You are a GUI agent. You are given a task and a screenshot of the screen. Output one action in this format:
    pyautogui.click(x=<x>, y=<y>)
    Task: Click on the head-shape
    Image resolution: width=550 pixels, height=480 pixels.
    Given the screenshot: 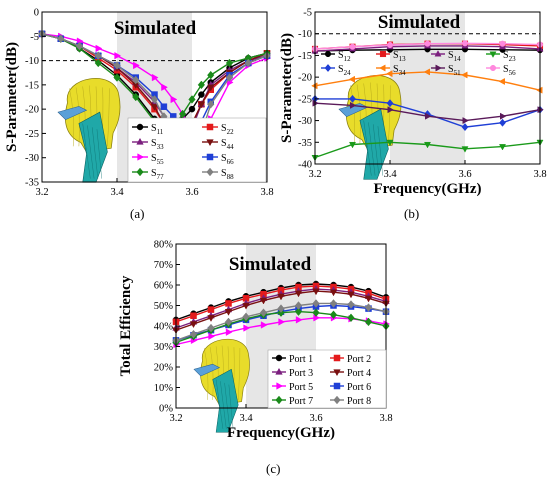 What is the action you would take?
    pyautogui.click(x=92, y=115)
    